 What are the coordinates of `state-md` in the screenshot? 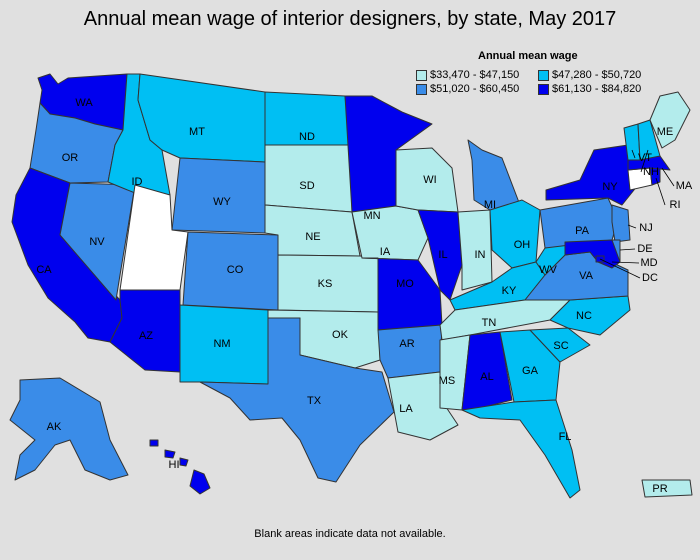 It's located at (592, 254).